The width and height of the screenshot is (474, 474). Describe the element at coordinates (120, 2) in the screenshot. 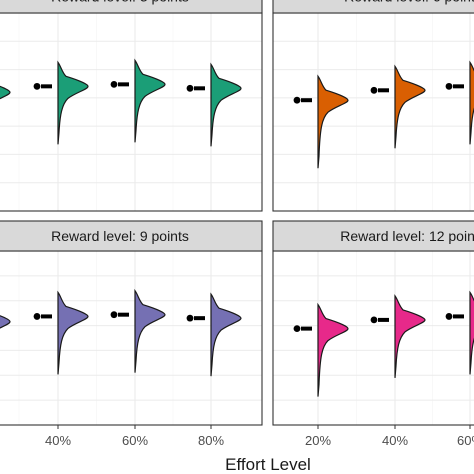

I see `strip-label: Reward level: 3 points` at that location.